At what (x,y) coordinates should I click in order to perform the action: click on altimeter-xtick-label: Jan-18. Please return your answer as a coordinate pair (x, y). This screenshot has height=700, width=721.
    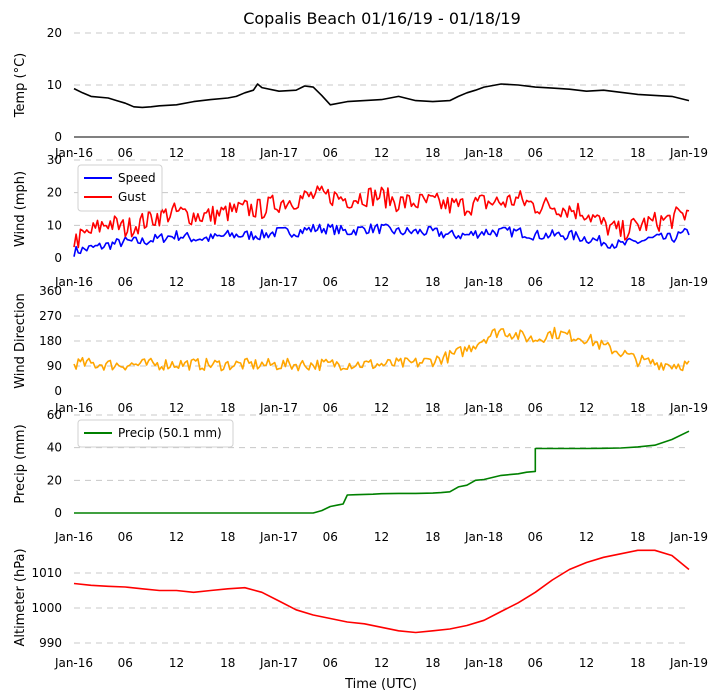
    Looking at the image, I should click on (483, 663).